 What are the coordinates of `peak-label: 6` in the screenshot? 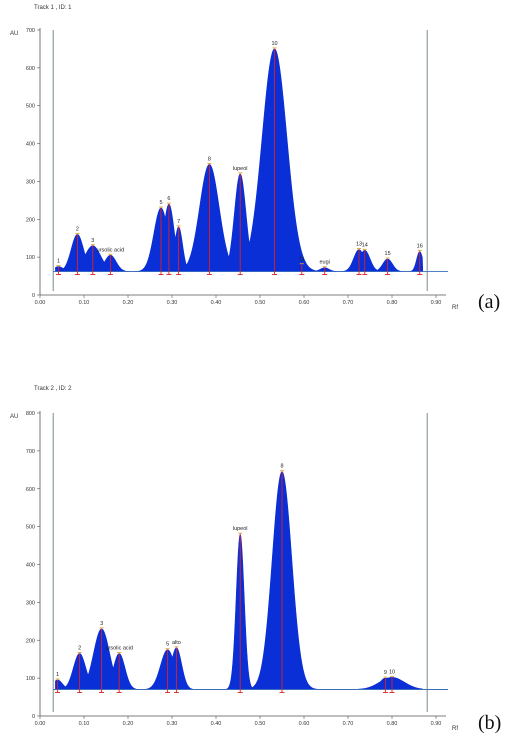 It's located at (168, 199).